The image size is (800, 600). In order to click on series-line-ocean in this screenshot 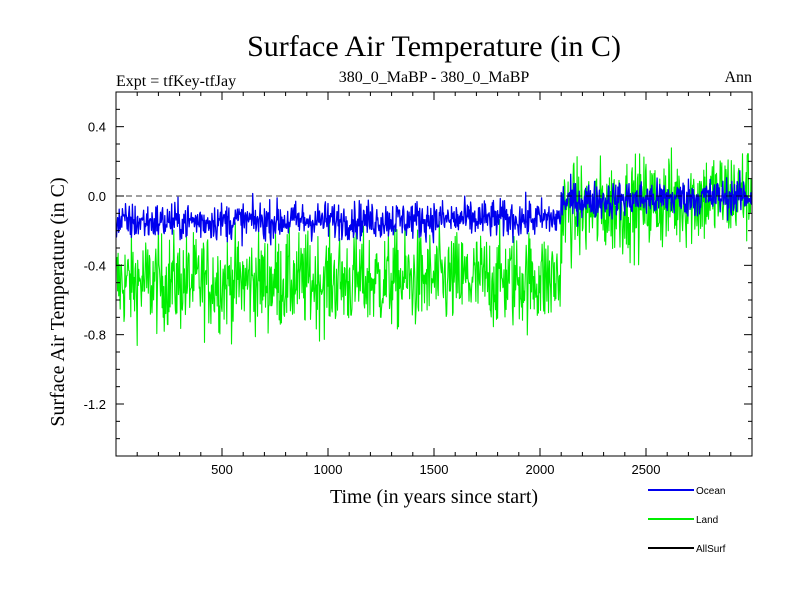, I will do `click(434, 208)`.